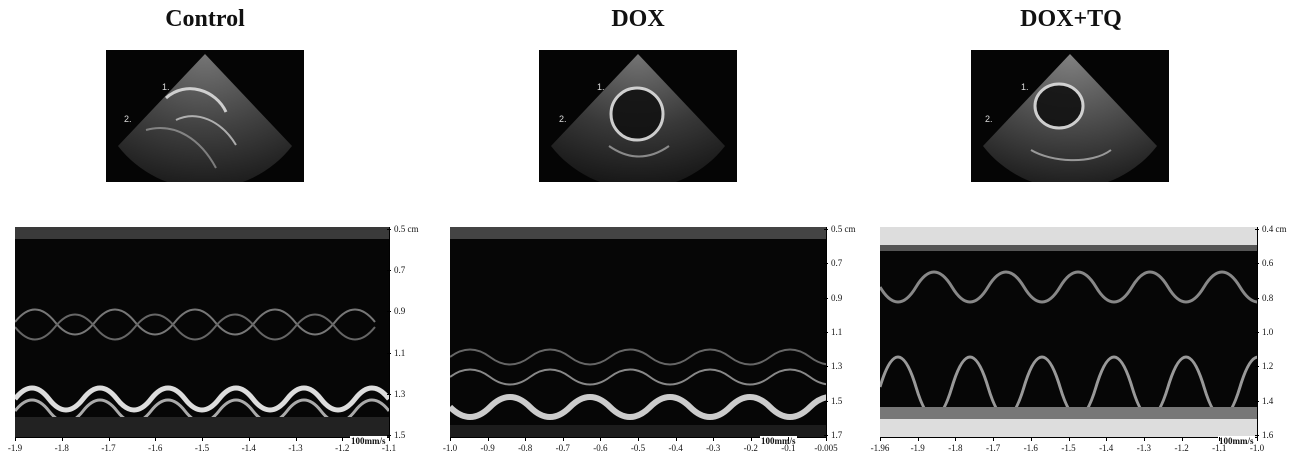 The width and height of the screenshot is (1289, 456). Describe the element at coordinates (837, 400) in the screenshot. I see `y-tick-label: 1.5` at that location.